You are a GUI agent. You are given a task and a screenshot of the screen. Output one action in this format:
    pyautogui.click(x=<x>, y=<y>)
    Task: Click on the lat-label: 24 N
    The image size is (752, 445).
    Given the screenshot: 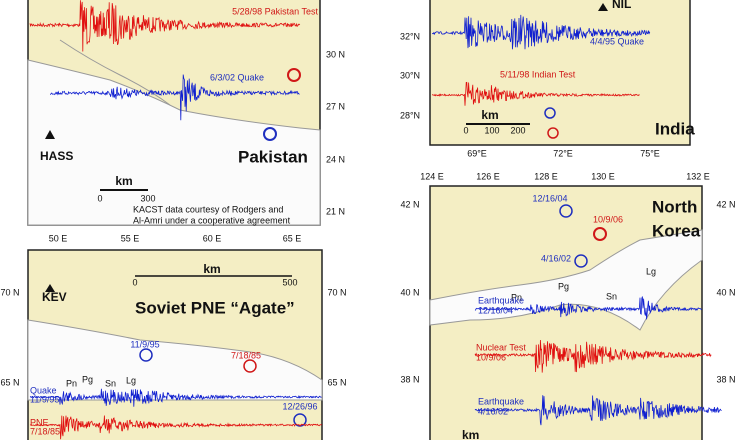 What is the action you would take?
    pyautogui.click(x=335, y=159)
    